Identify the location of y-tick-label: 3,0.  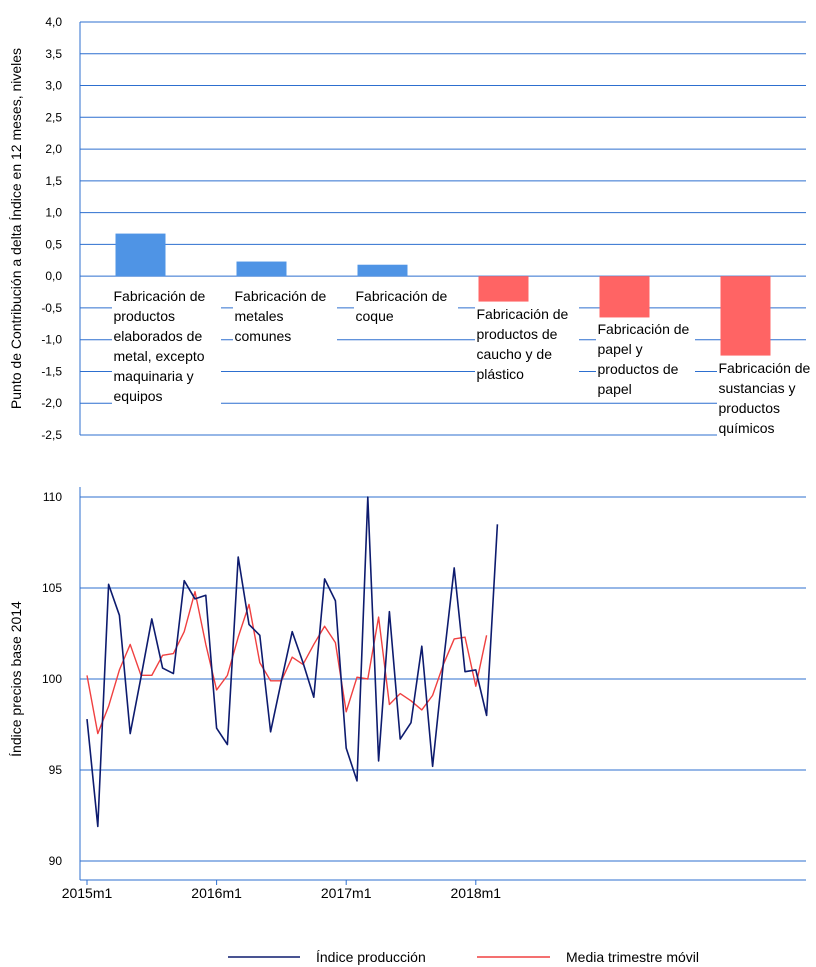
(53, 86).